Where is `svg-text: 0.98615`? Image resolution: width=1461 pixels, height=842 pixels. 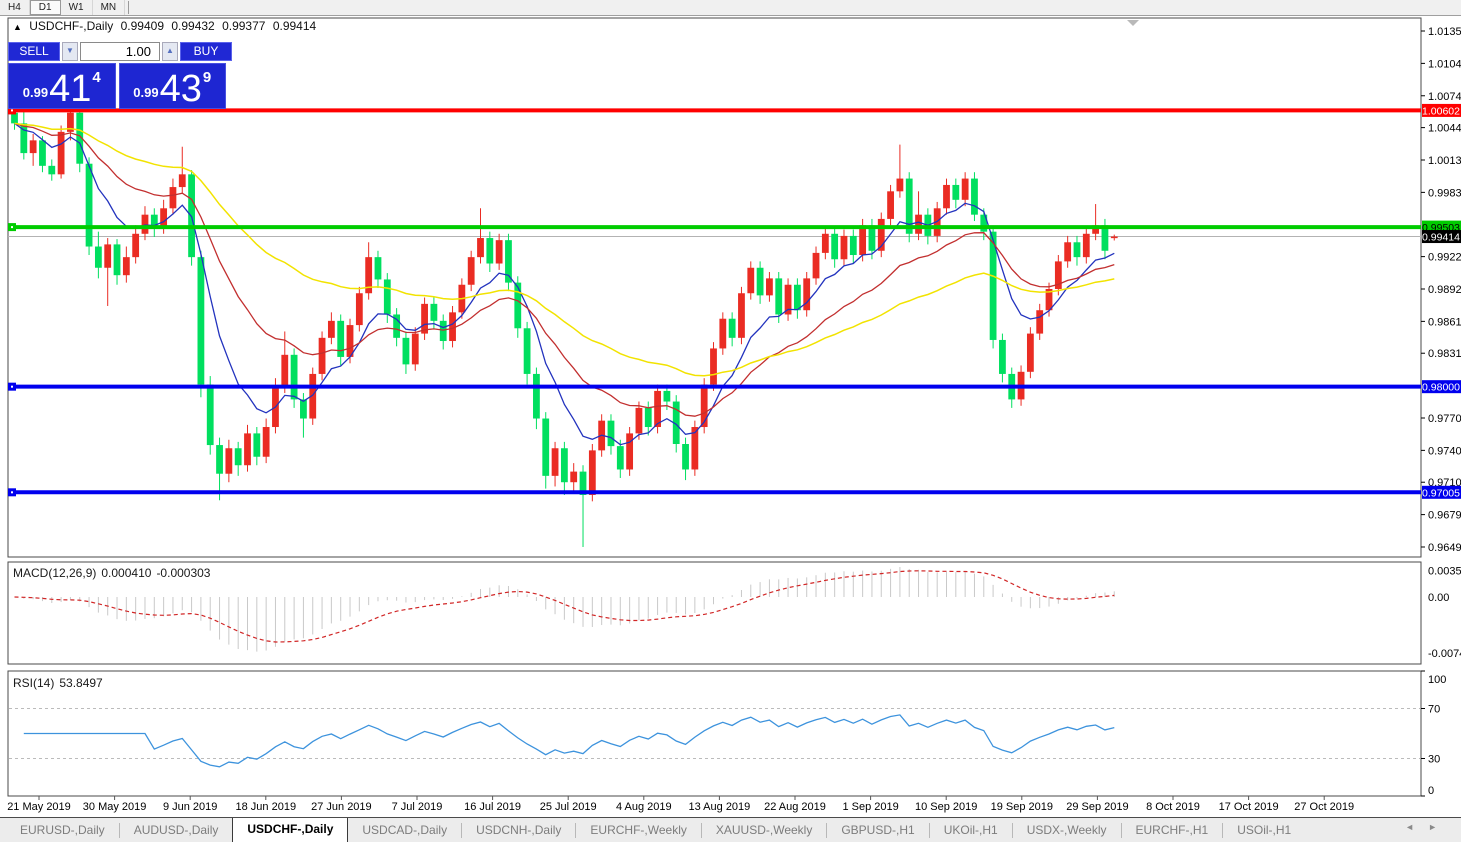
svg-text: 0.98615 is located at coordinates (1444, 322).